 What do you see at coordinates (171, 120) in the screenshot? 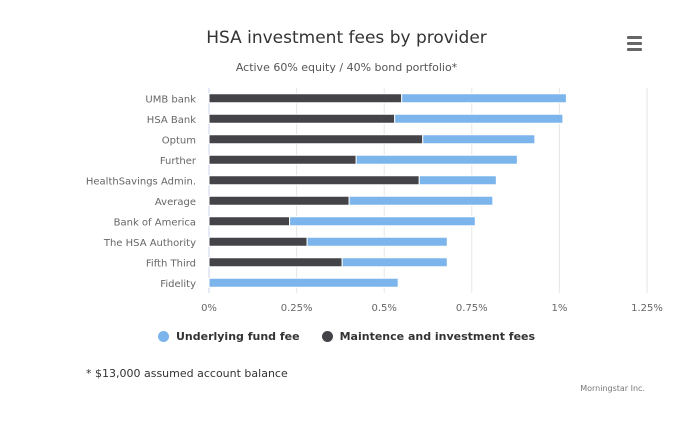
I see `y-tick-label-1: HSA Bank` at bounding box center [171, 120].